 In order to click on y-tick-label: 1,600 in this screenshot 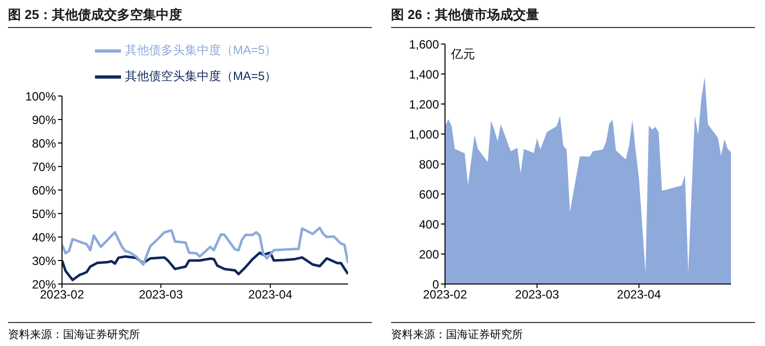, I will do `click(424, 44)`.